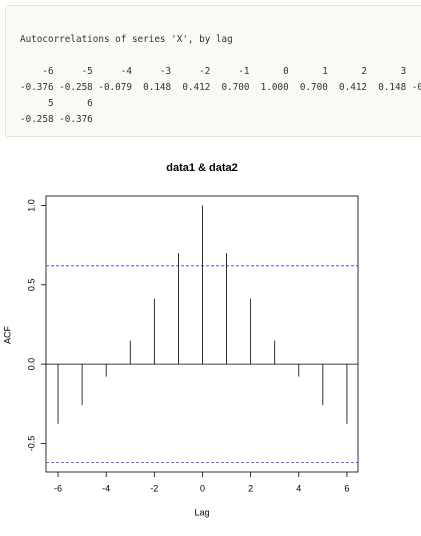 The height and width of the screenshot is (536, 421). Describe the element at coordinates (59, 103) in the screenshot. I see `console-line: 5 6` at that location.